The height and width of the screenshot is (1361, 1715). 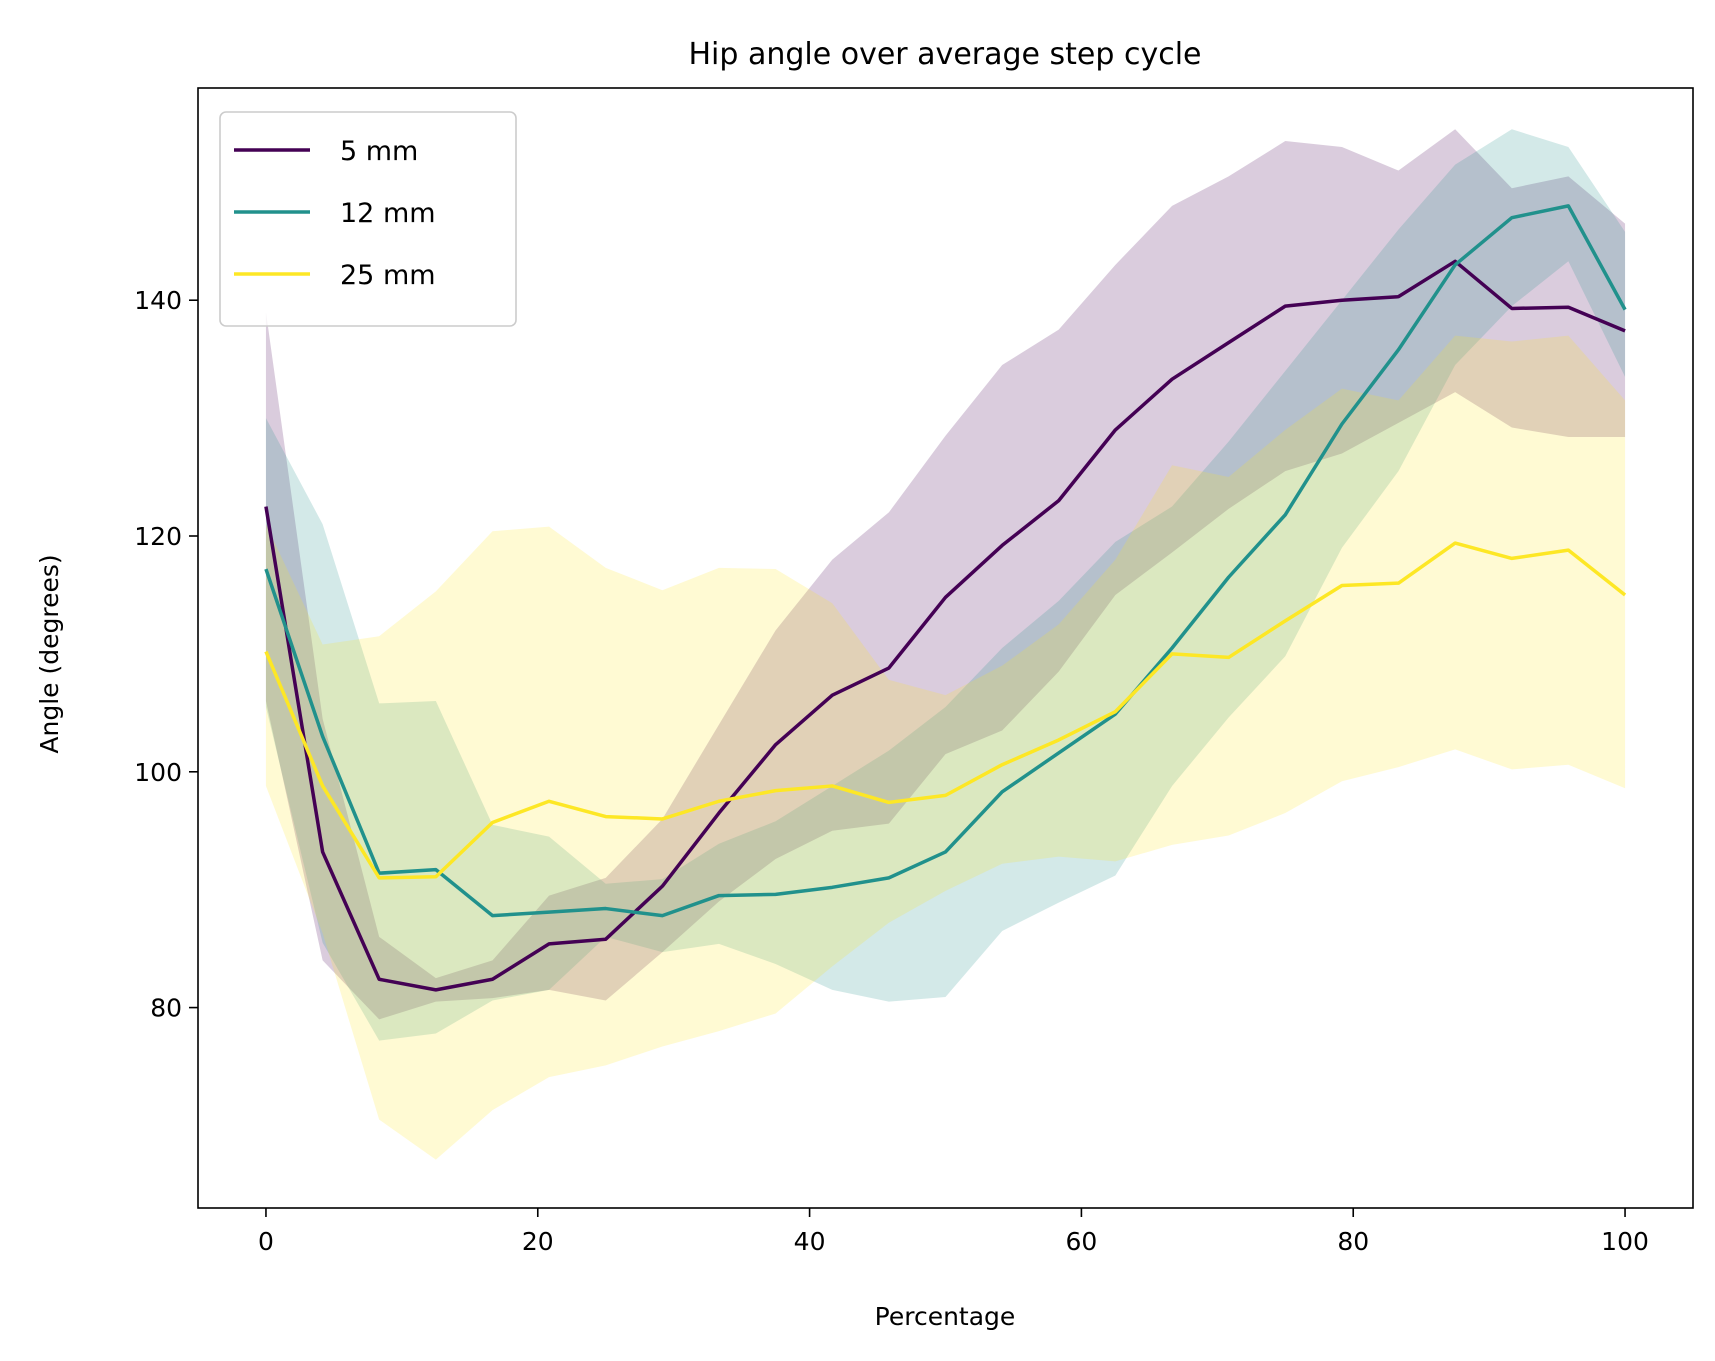 What do you see at coordinates (538, 1241) in the screenshot?
I see `x-tick-label: 20` at bounding box center [538, 1241].